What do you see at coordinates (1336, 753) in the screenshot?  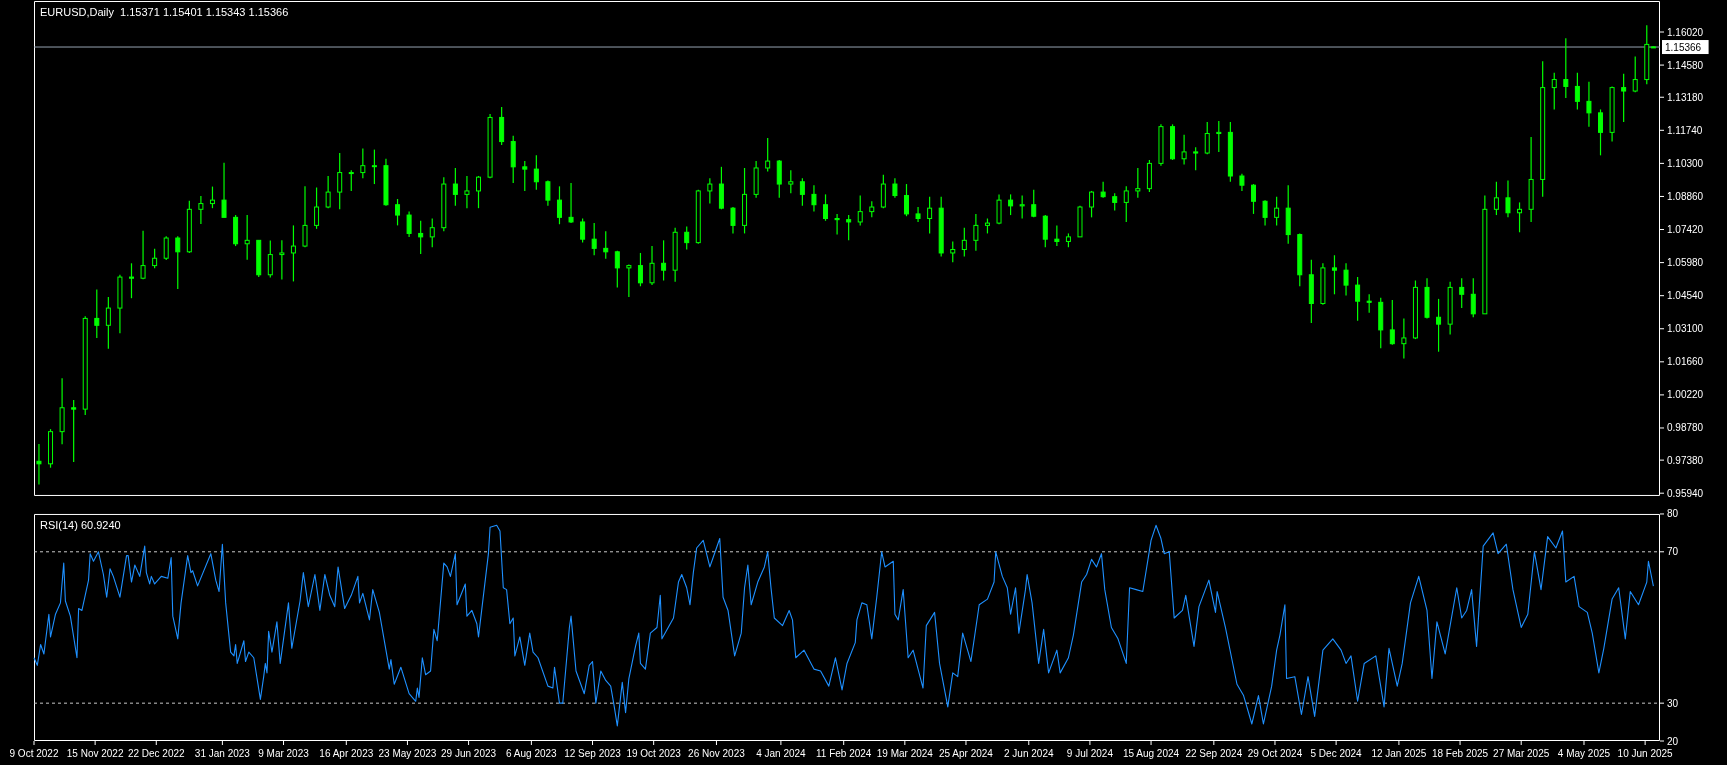 I see `x-tick-label: 5 Dec 2024` at bounding box center [1336, 753].